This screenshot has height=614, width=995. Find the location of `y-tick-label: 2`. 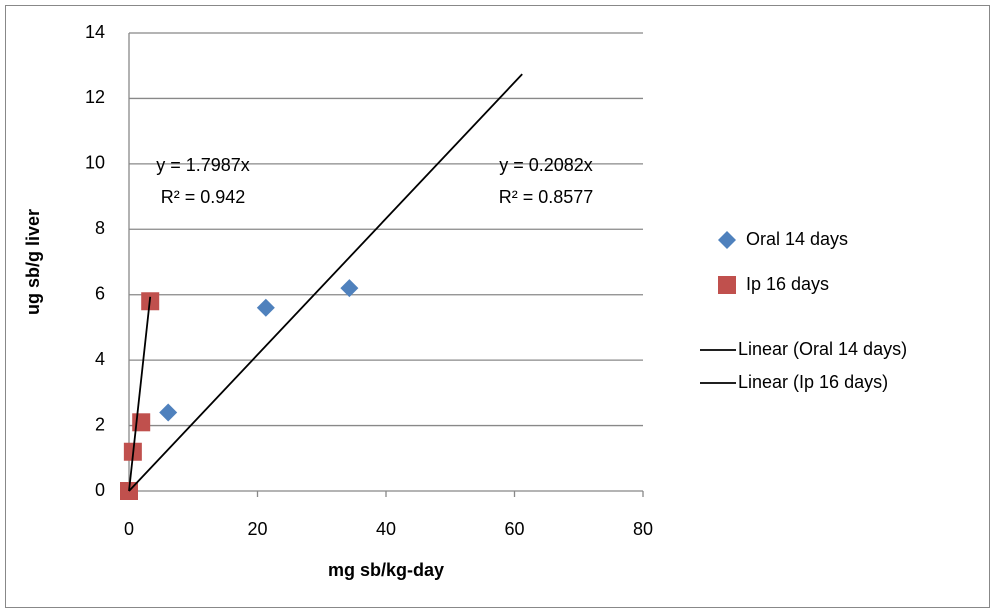

y-tick-label: 2 is located at coordinates (100, 424).